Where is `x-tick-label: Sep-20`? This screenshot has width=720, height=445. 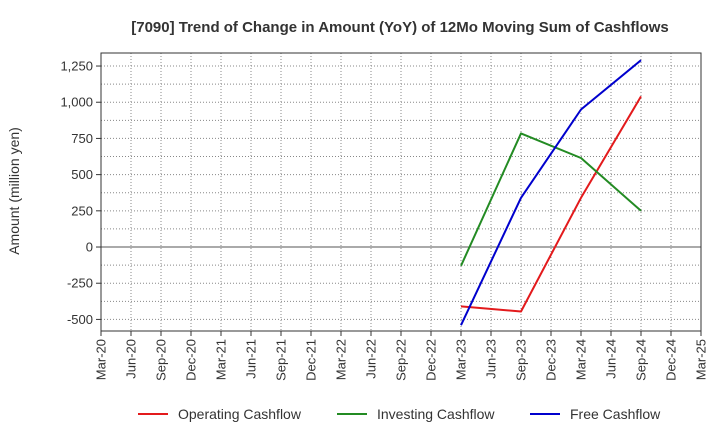
x-tick-label: Sep-20 is located at coordinates (161, 360).